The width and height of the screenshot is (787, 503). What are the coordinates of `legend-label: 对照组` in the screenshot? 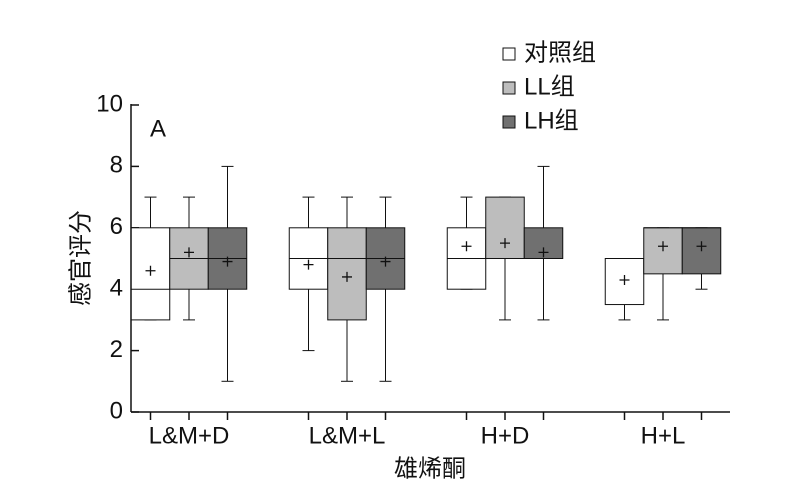 It's located at (560, 52).